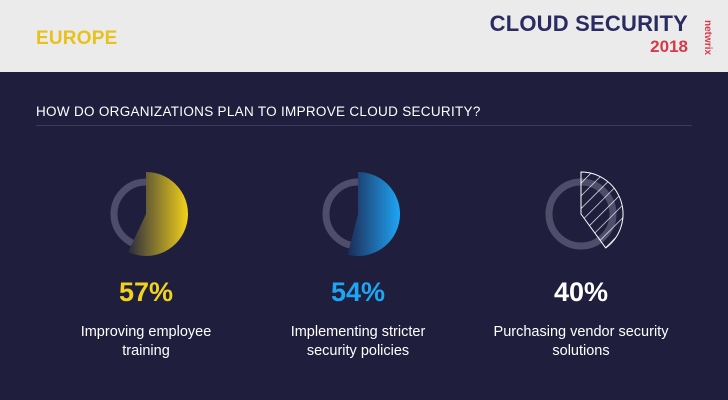 The width and height of the screenshot is (728, 400). What do you see at coordinates (358, 292) in the screenshot?
I see `value-label: 54%` at bounding box center [358, 292].